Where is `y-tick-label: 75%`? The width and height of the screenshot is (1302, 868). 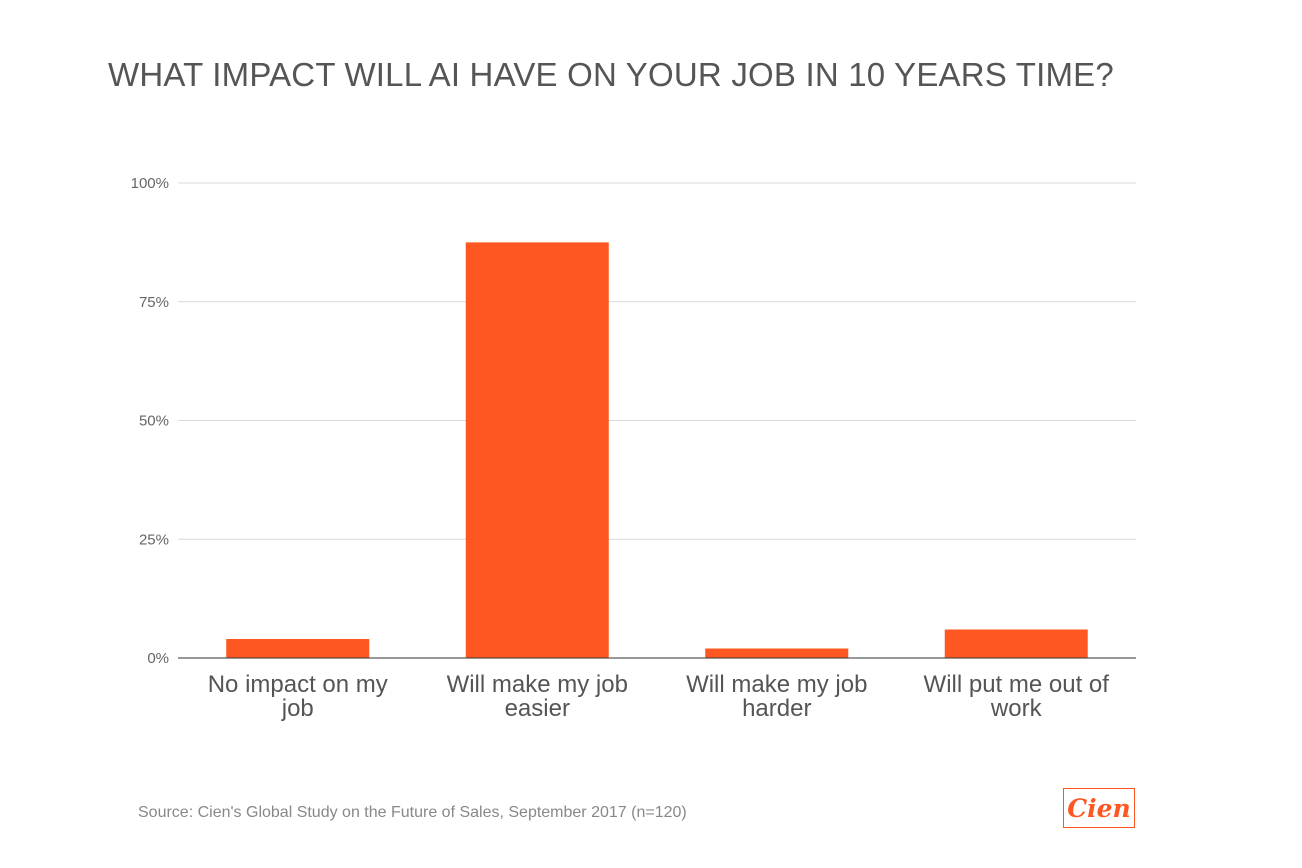 y-tick-label: 75% is located at coordinates (154, 302).